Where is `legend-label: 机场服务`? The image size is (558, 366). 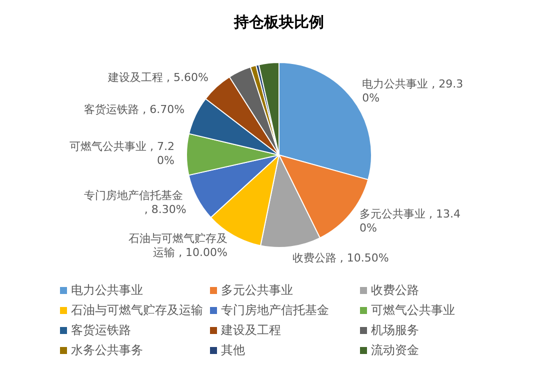
legend-label: 机场服务 is located at coordinates (395, 330).